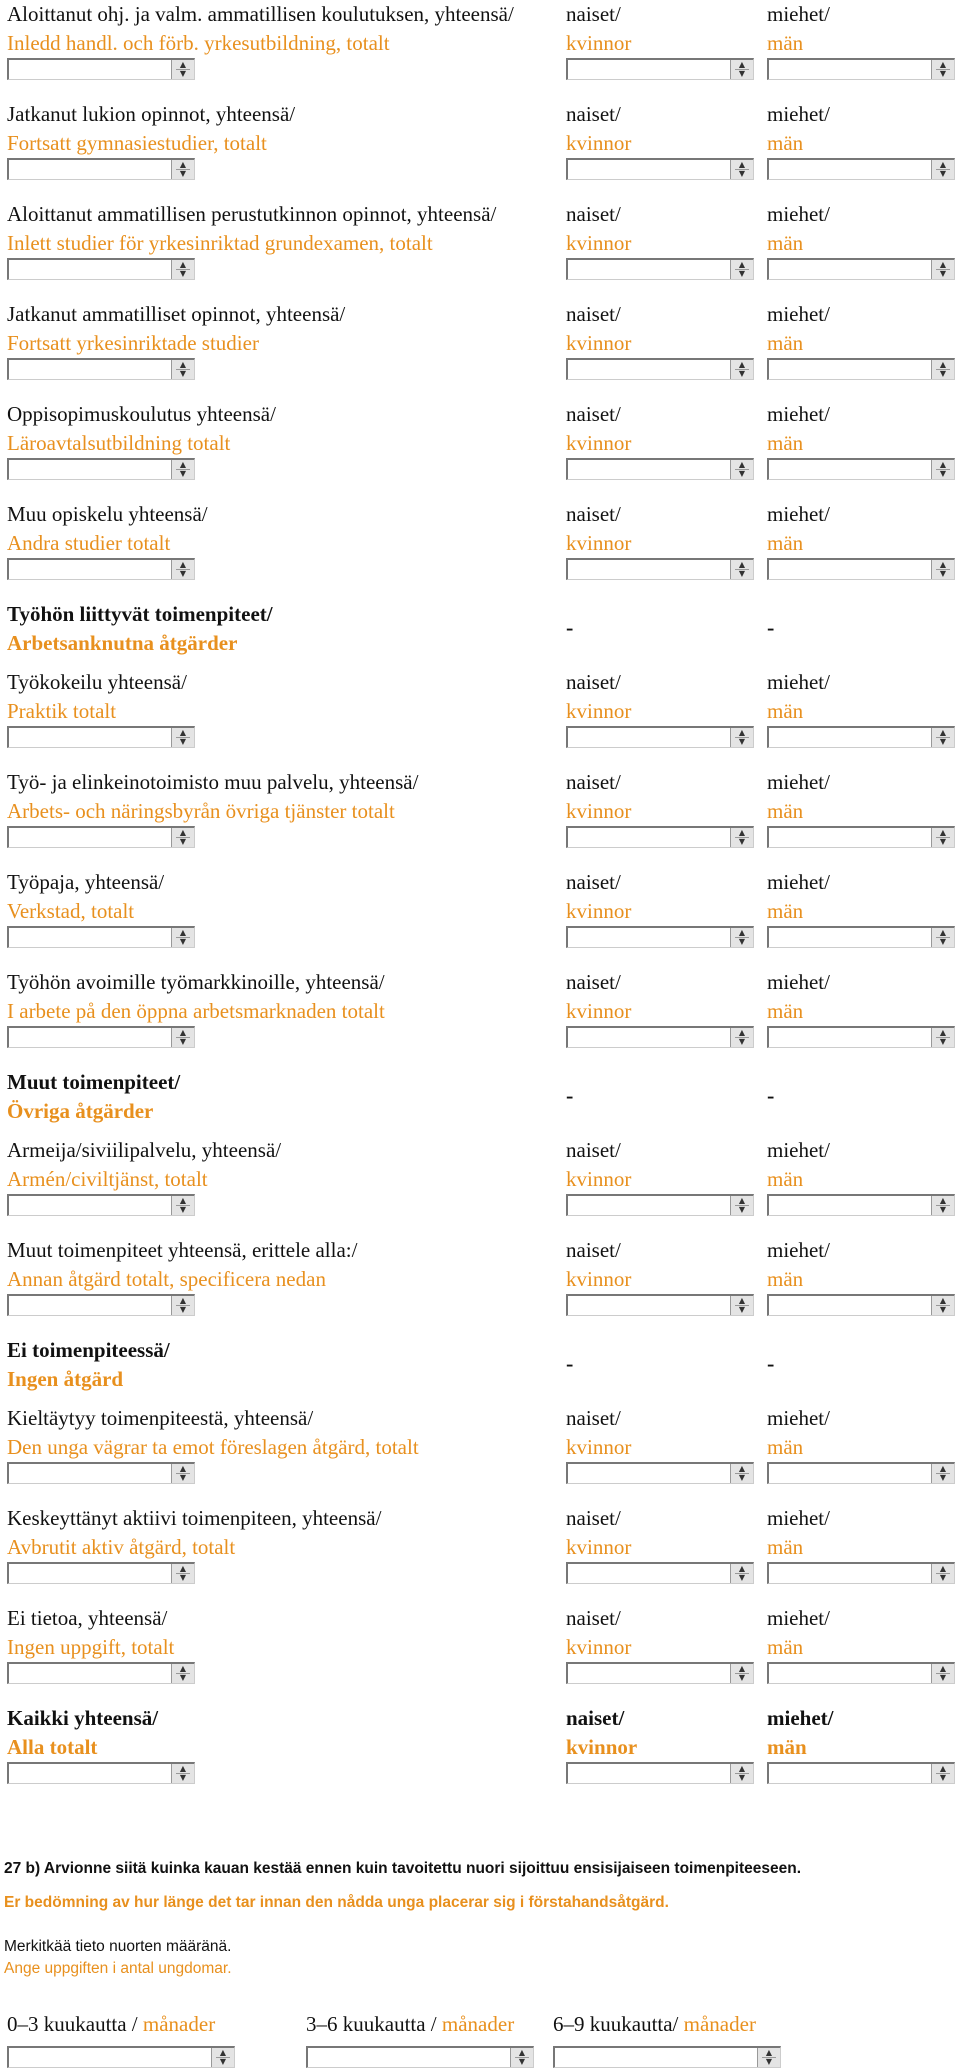  What do you see at coordinates (420, 2057) in the screenshot?
I see `duration-3-6-stepper: ▲ ▼` at bounding box center [420, 2057].